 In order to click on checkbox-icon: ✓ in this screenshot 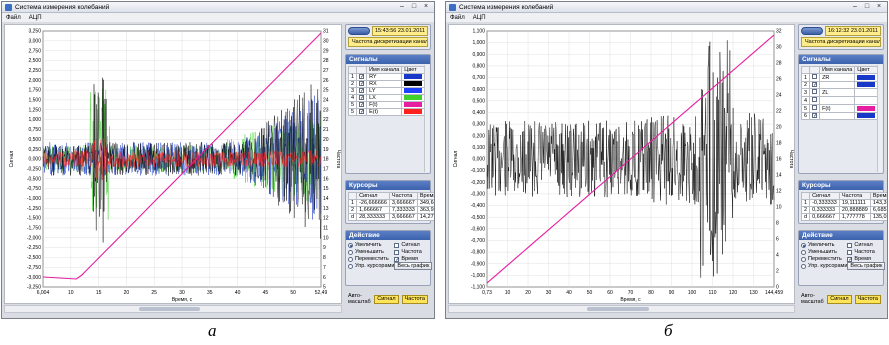, I will do `click(397, 259)`.